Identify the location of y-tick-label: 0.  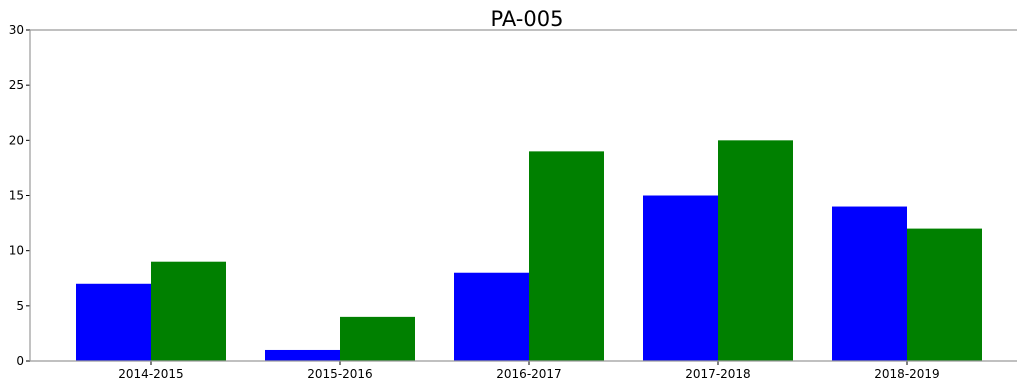
(20, 361).